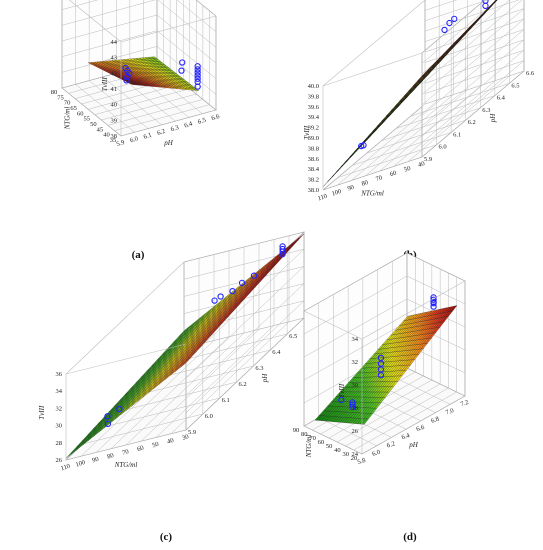 This screenshot has width=543, height=550. I want to click on y-tick-label: 6.0, so click(209, 416).